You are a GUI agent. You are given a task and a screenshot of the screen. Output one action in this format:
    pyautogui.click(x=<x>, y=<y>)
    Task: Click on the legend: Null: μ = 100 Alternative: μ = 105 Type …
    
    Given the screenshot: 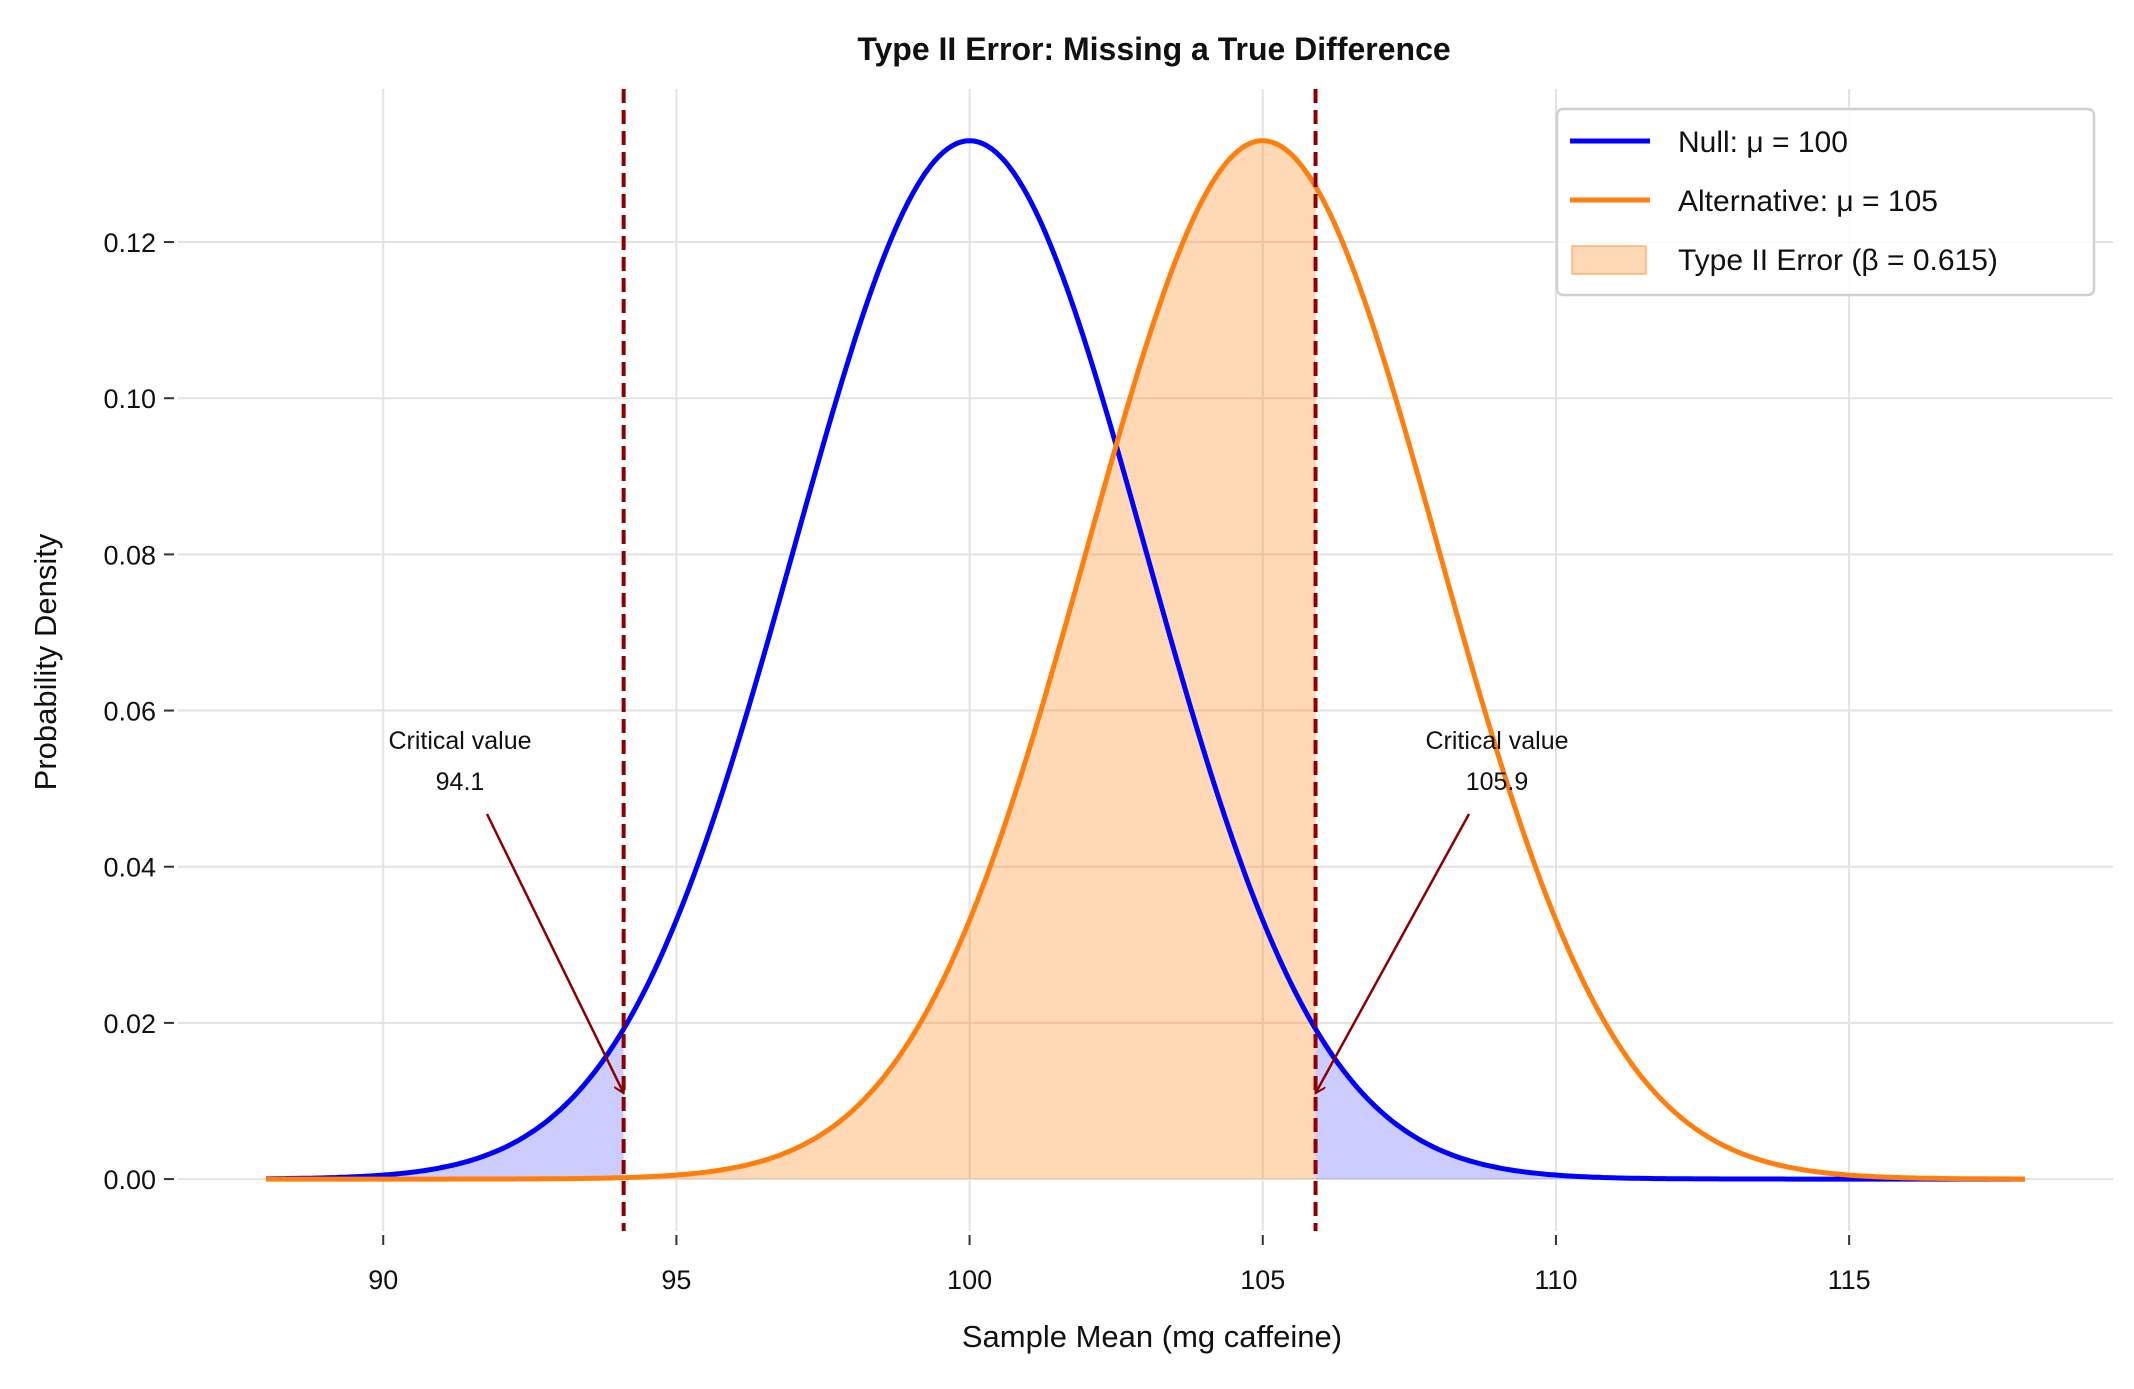 What is the action you would take?
    pyautogui.click(x=1825, y=202)
    